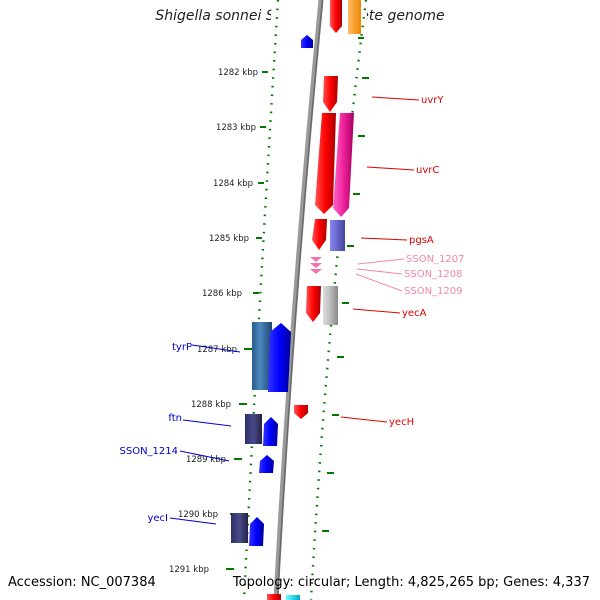  I want to click on gene-uvrY, so click(330, 94).